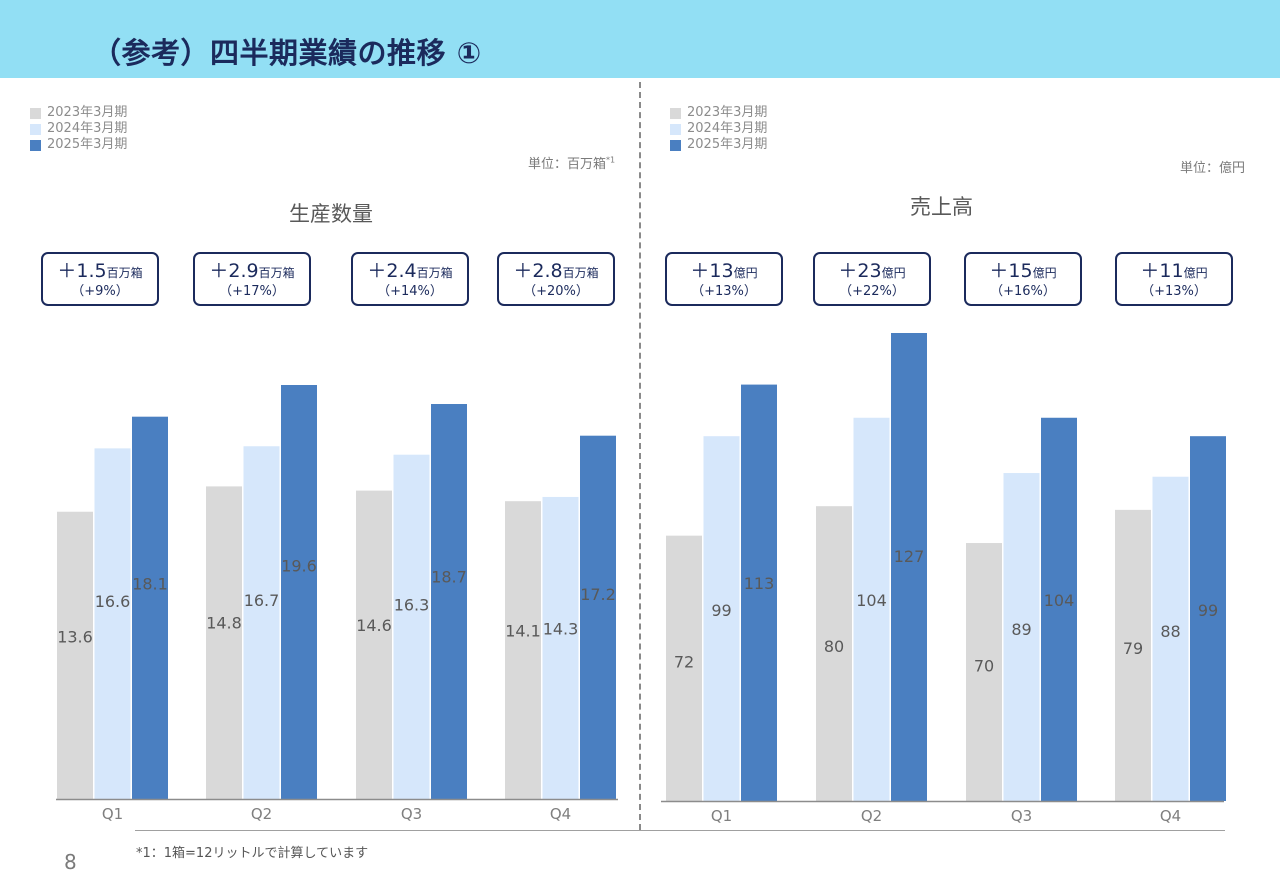  I want to click on data-label: 14.6, so click(374, 625).